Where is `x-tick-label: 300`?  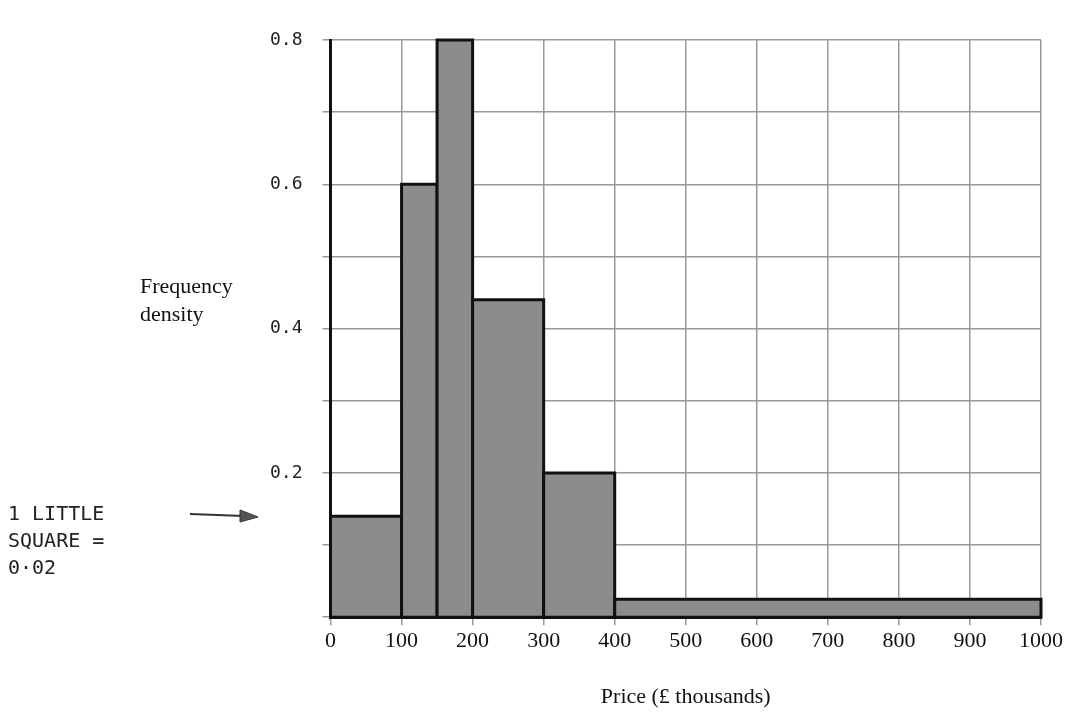 x-tick-label: 300 is located at coordinates (544, 640).